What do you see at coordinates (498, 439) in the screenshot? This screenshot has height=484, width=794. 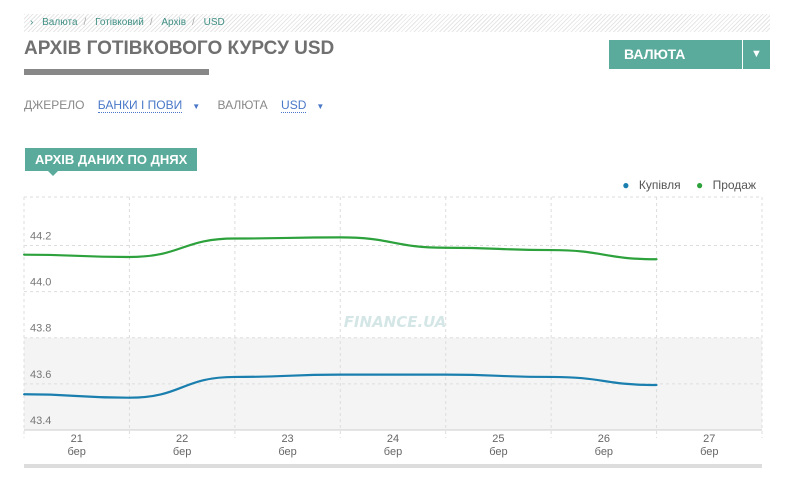 I see `x-tick-day: 25` at bounding box center [498, 439].